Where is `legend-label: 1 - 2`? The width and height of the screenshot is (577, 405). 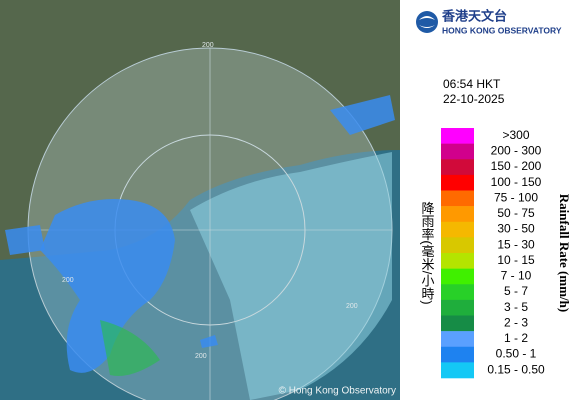
legend-label: 1 - 2 is located at coordinates (516, 338).